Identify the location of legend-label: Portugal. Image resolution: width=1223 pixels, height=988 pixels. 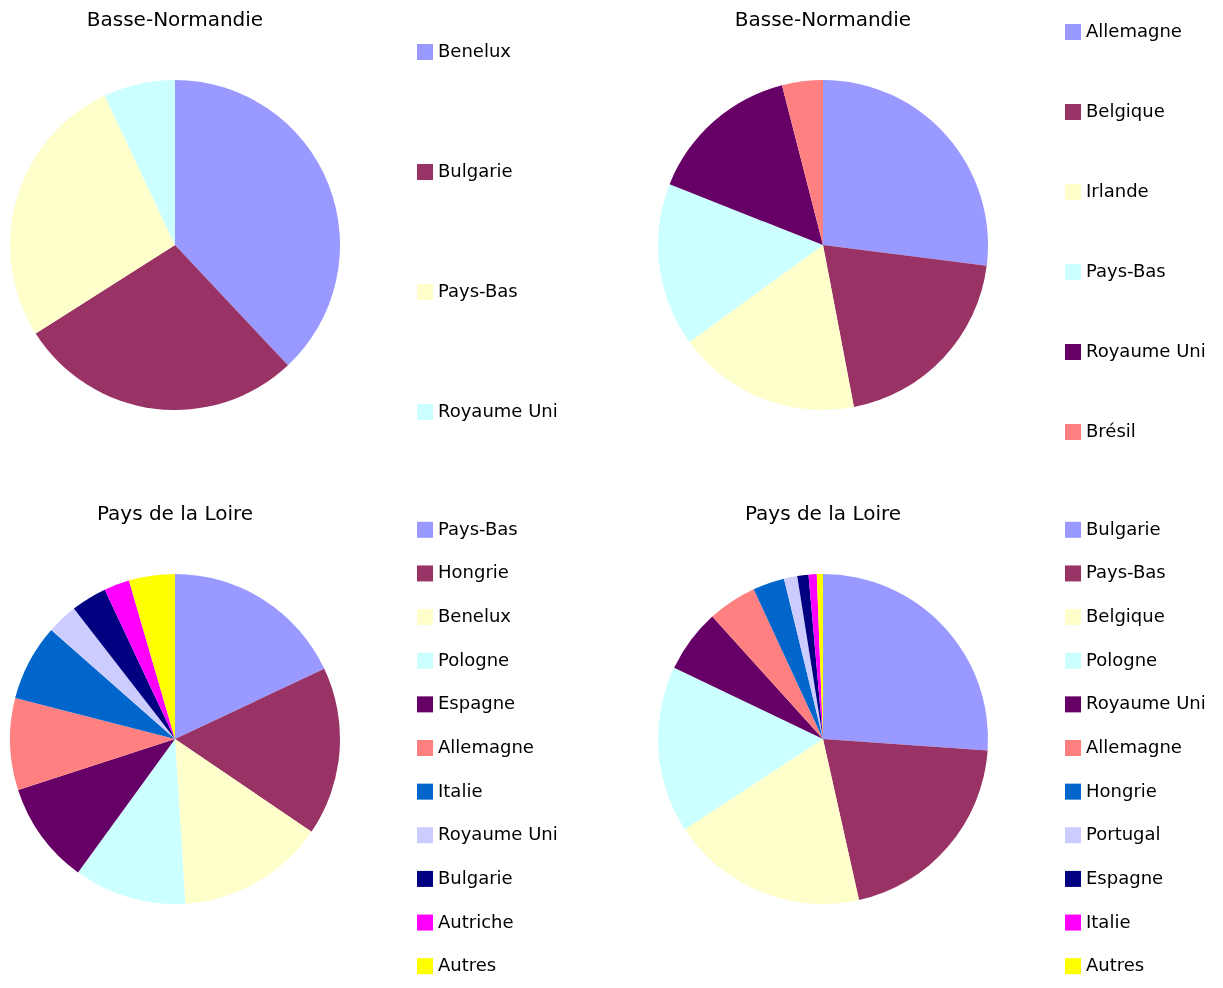
(1123, 834).